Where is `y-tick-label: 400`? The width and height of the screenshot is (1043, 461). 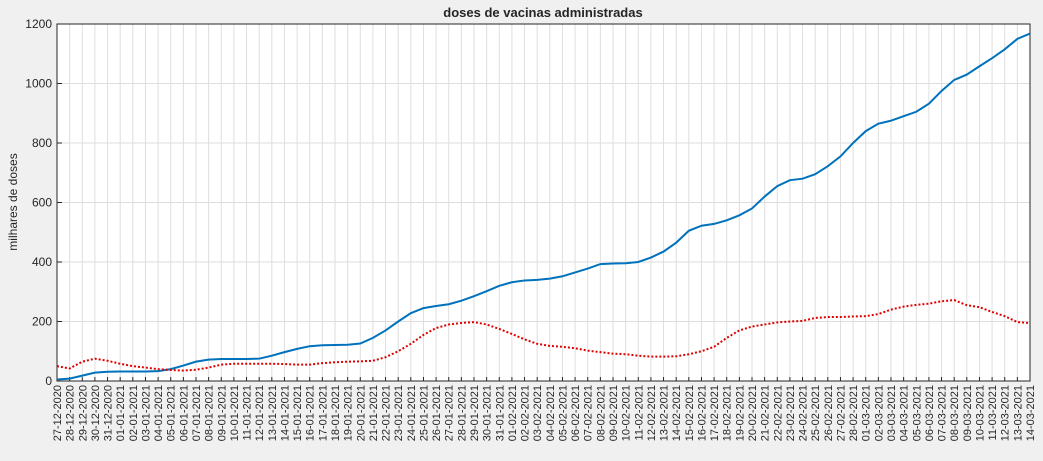 y-tick-label: 400 is located at coordinates (42, 262).